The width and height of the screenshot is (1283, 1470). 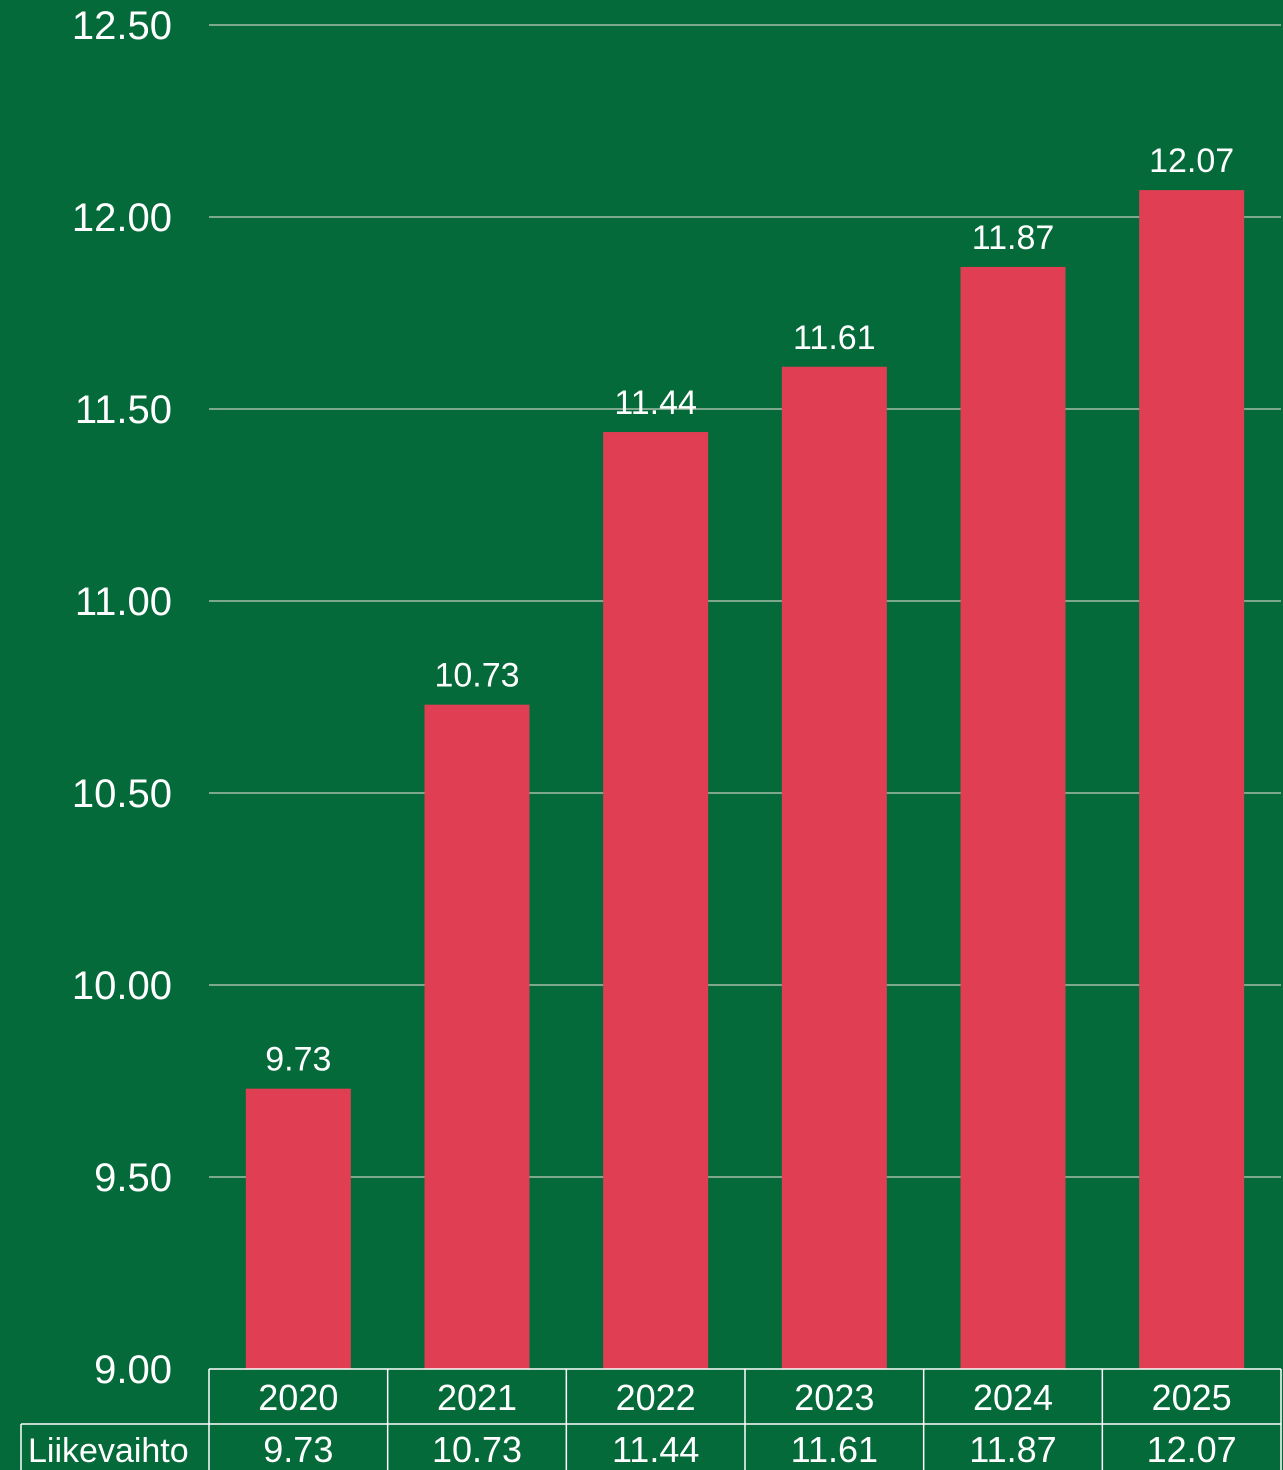 I want to click on table-value: 11.44, so click(x=655, y=1449).